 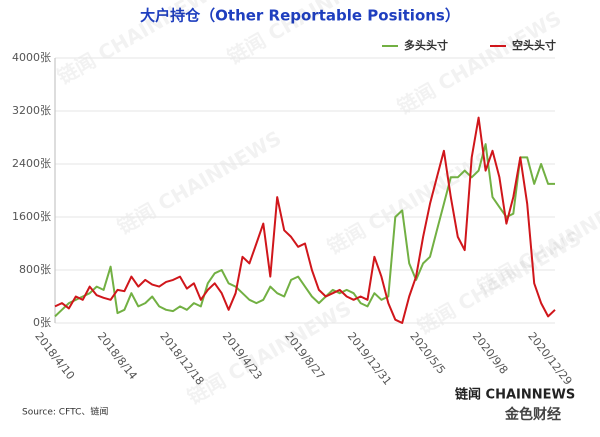 I want to click on y-tick-label: 0张, so click(x=42, y=322).